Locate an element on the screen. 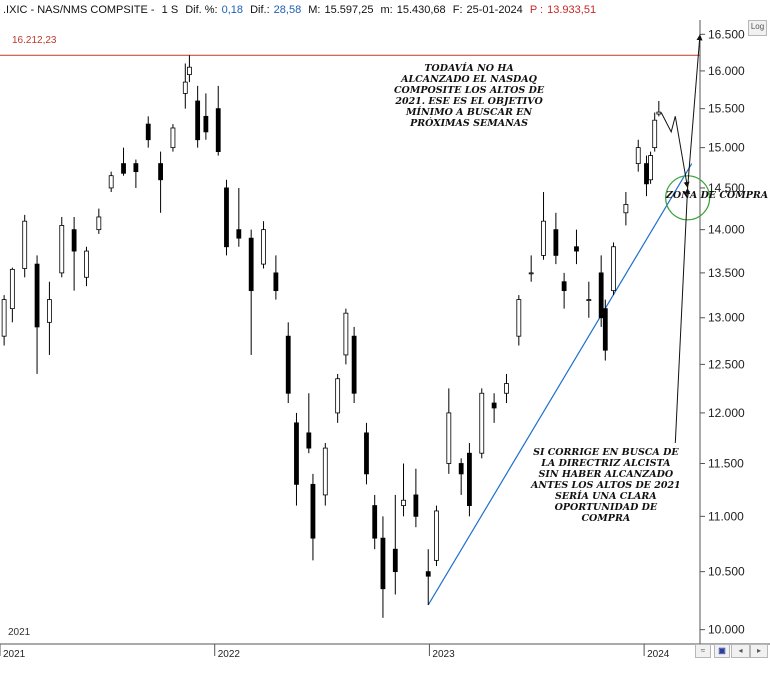  y-tick-label: 13.000 is located at coordinates (726, 318).